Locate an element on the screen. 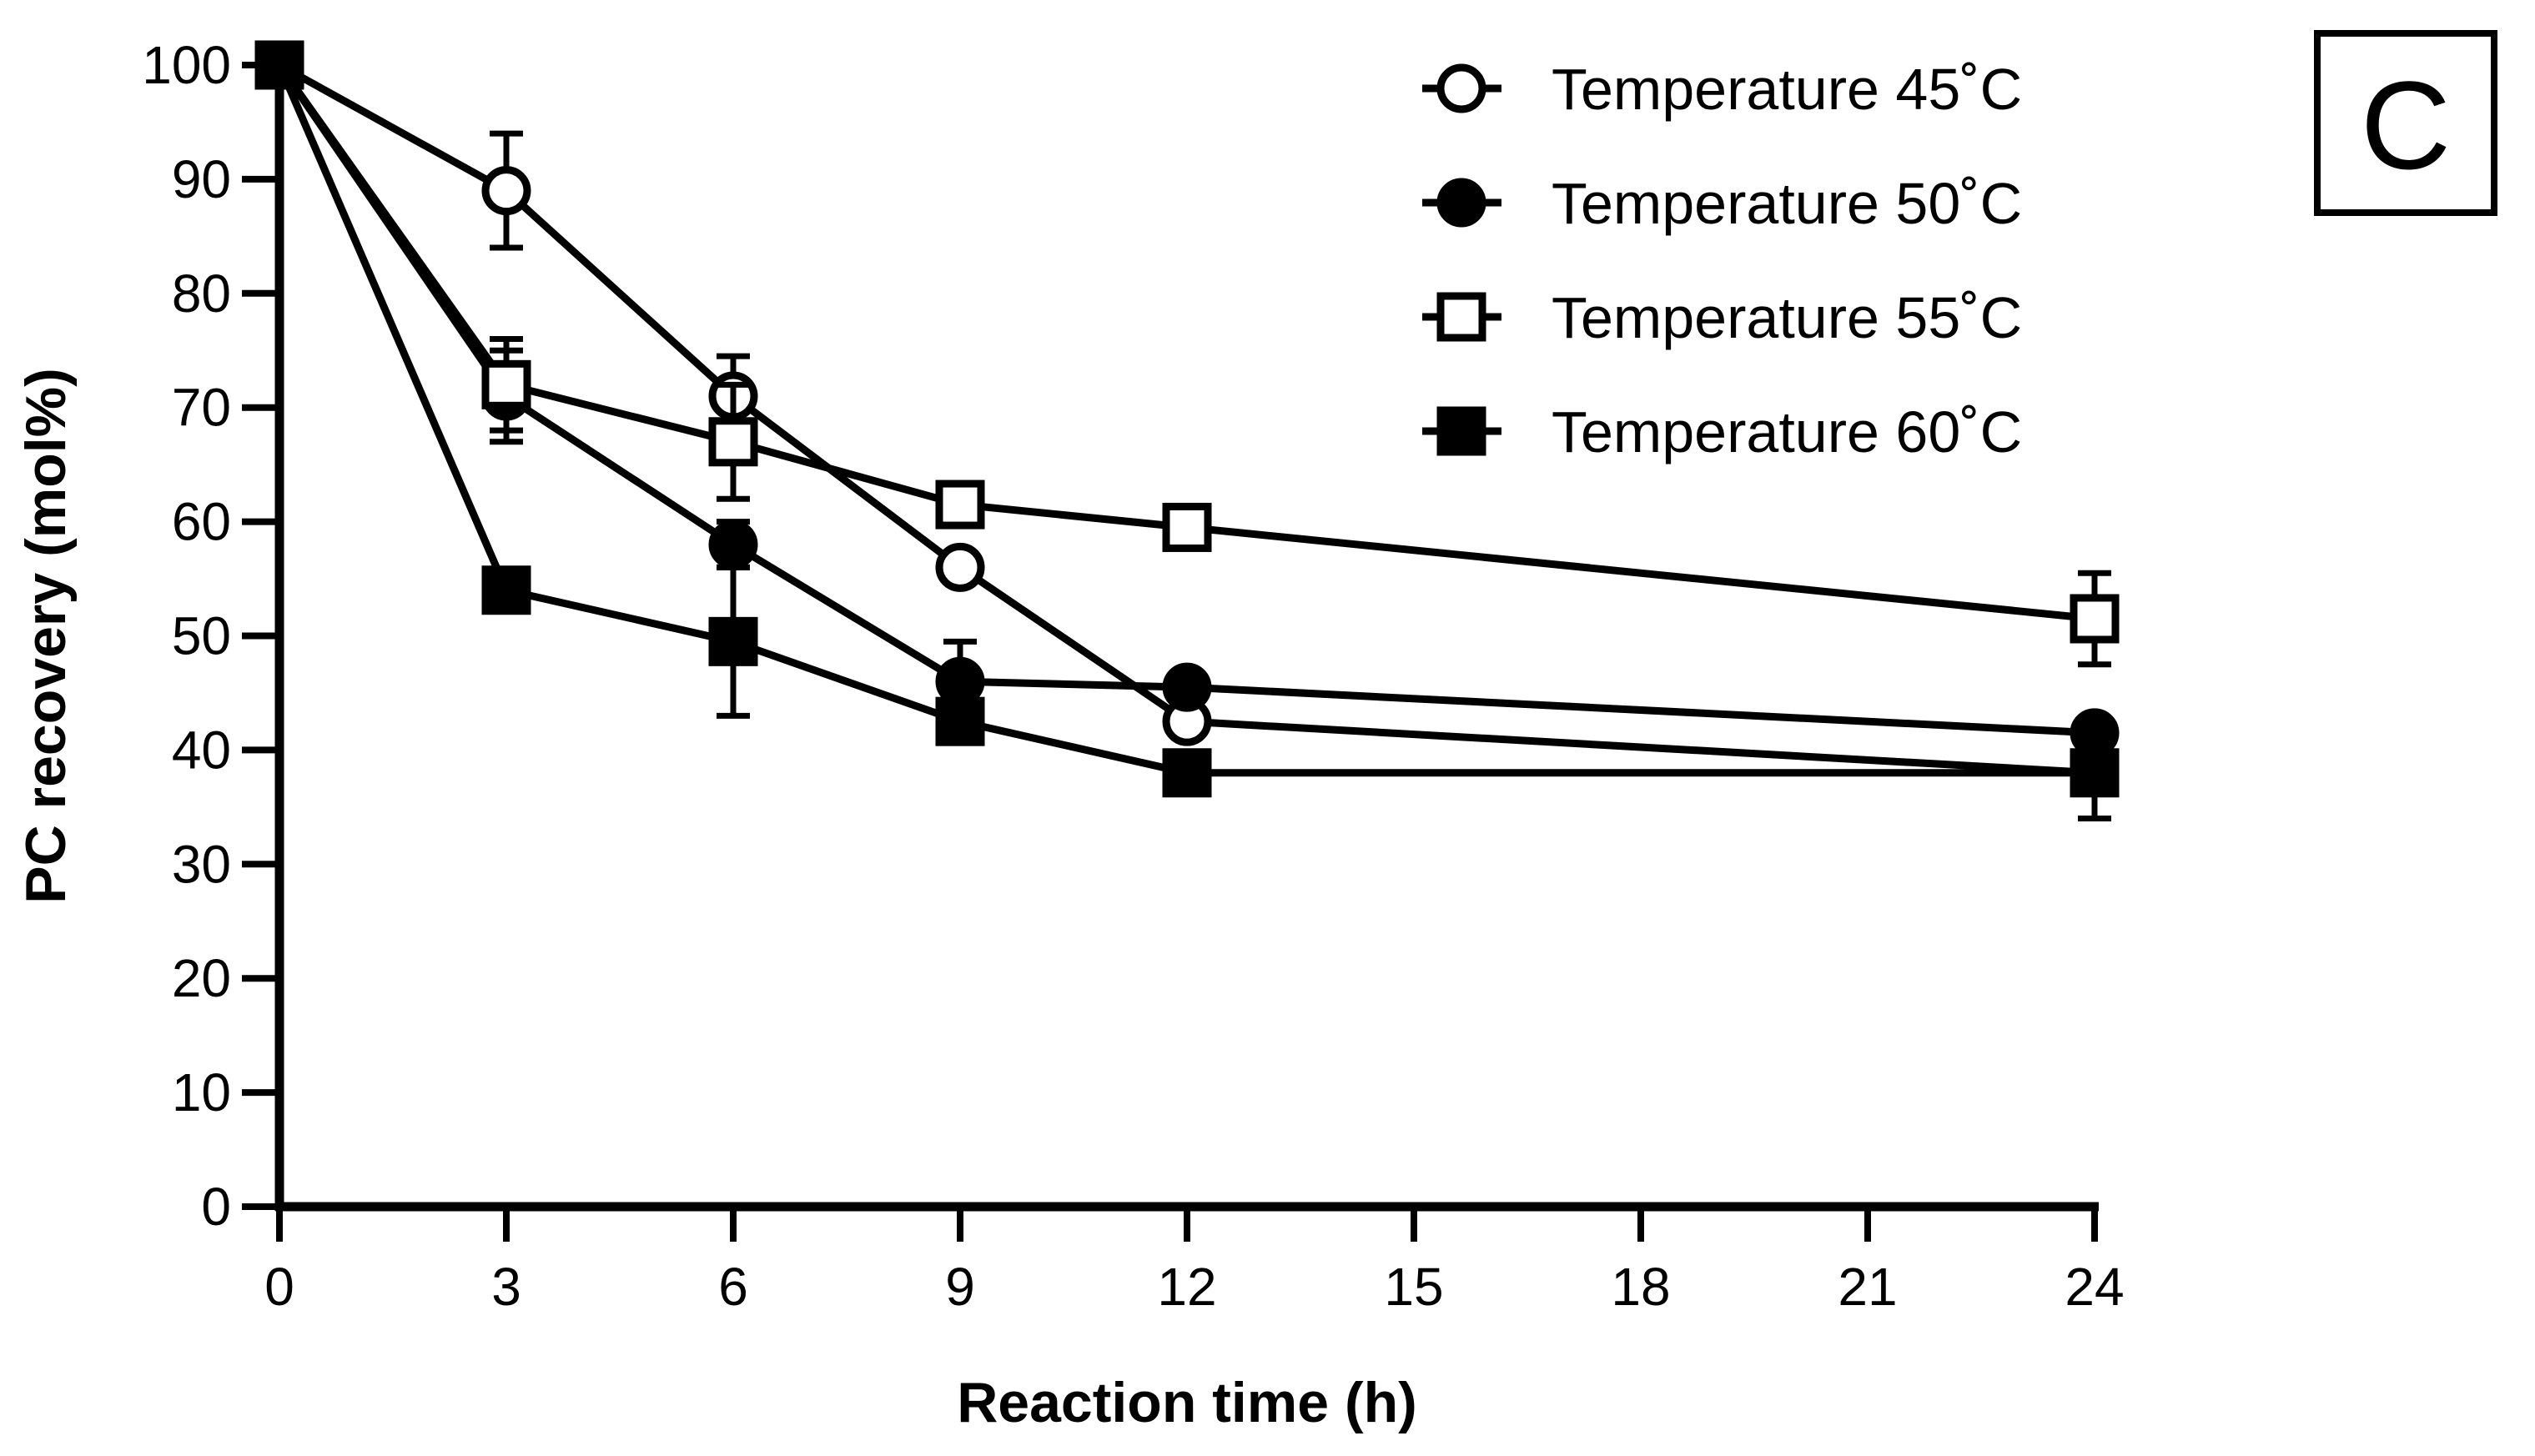 This screenshot has height=1456, width=2535. x-tick-label: 18 is located at coordinates (1640, 1287).